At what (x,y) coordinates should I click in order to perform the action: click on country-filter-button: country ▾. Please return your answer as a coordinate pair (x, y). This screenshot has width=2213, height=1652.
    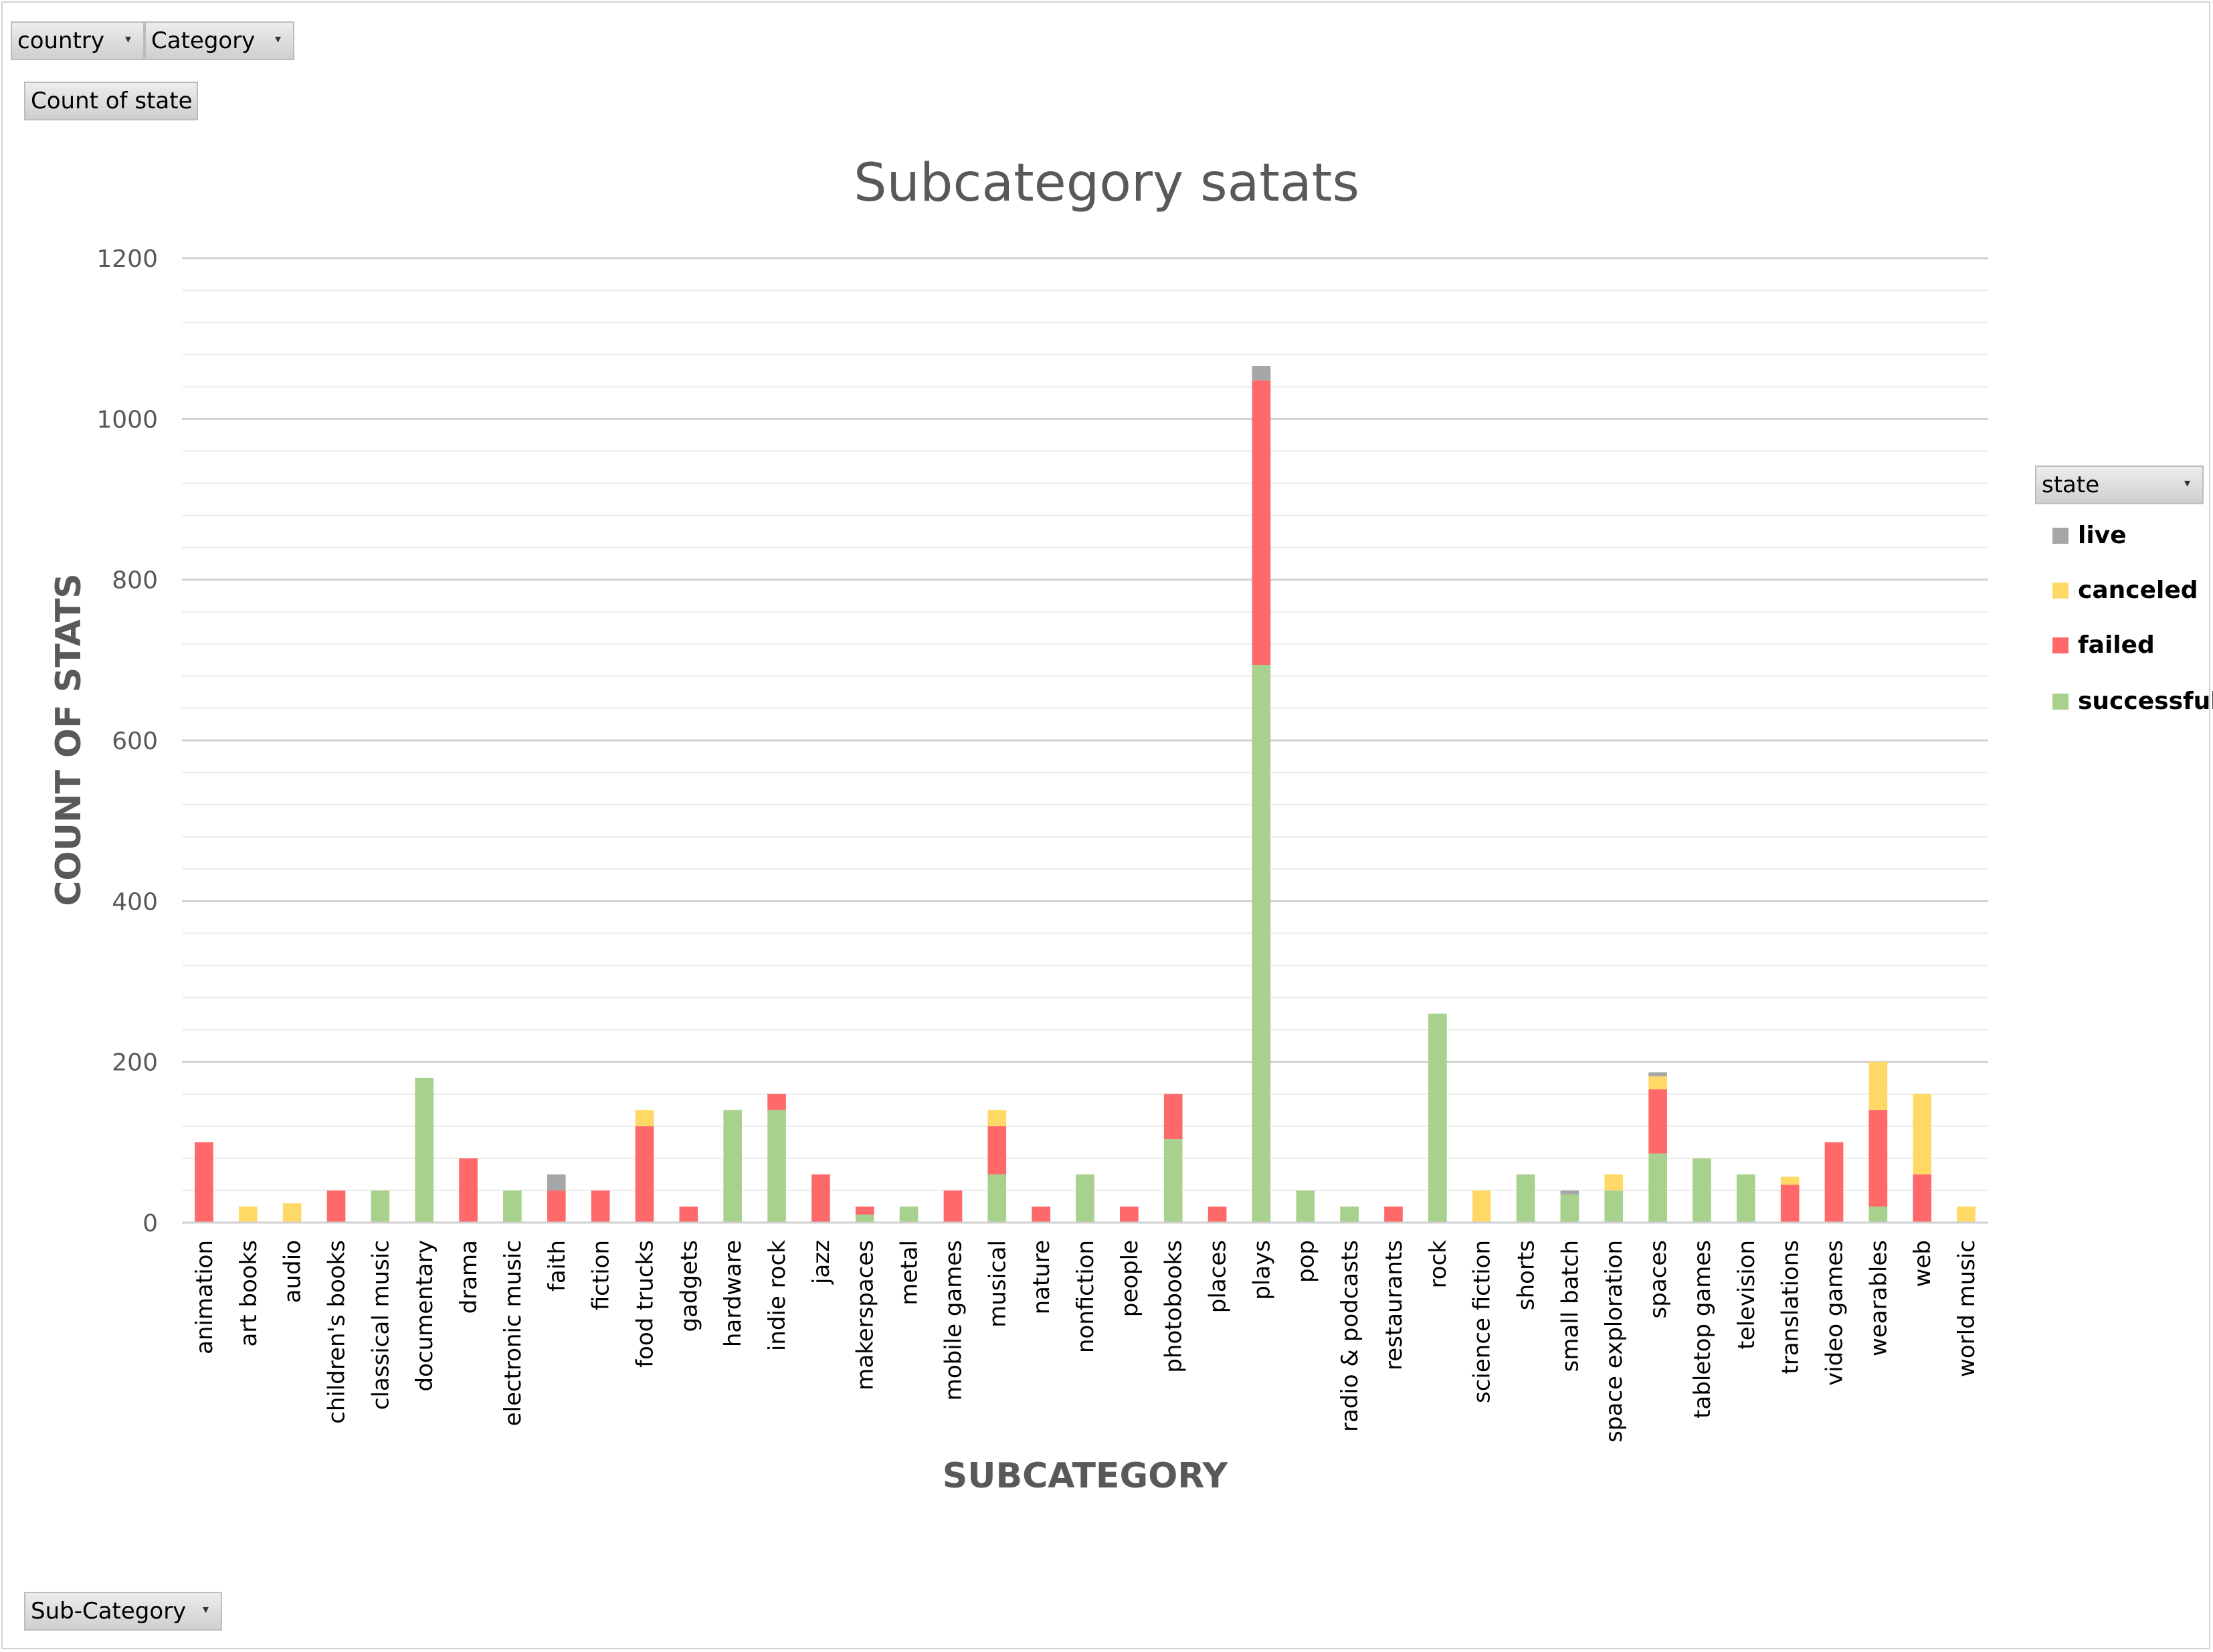
    Looking at the image, I should click on (78, 40).